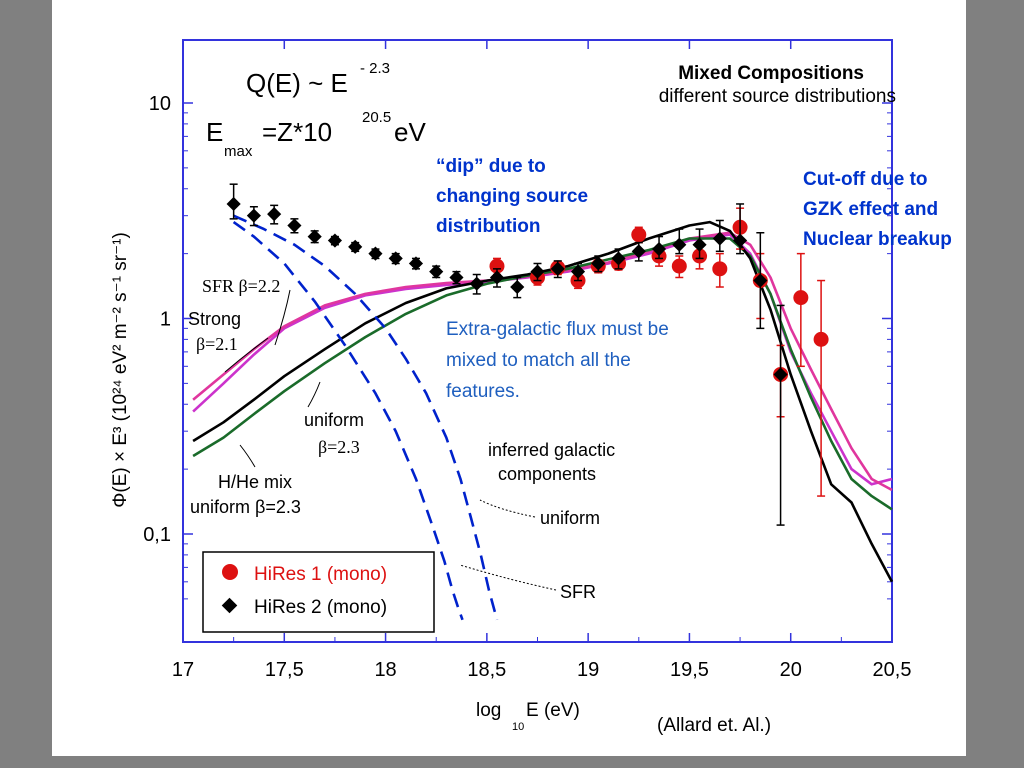 The height and width of the screenshot is (768, 1024). Describe the element at coordinates (486, 670) in the screenshot. I see `x-tick-label: 18,5` at that location.